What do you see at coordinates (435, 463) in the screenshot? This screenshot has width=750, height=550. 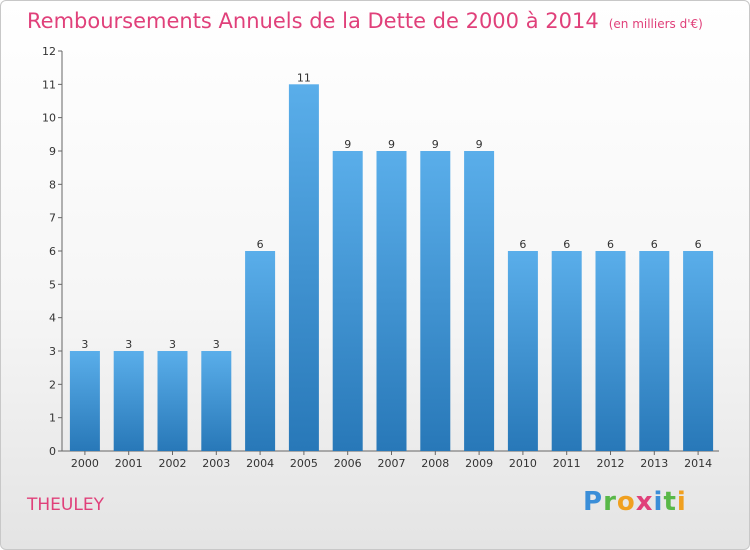 I see `x-tick-label: 2008` at bounding box center [435, 463].